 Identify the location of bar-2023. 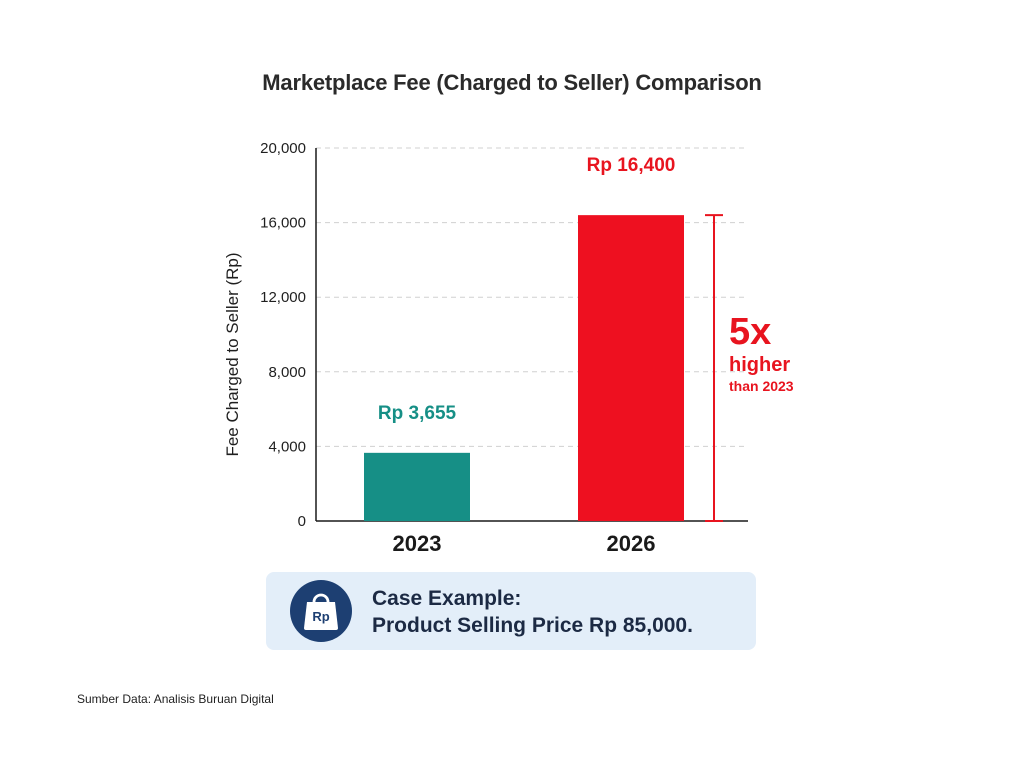
(417, 486).